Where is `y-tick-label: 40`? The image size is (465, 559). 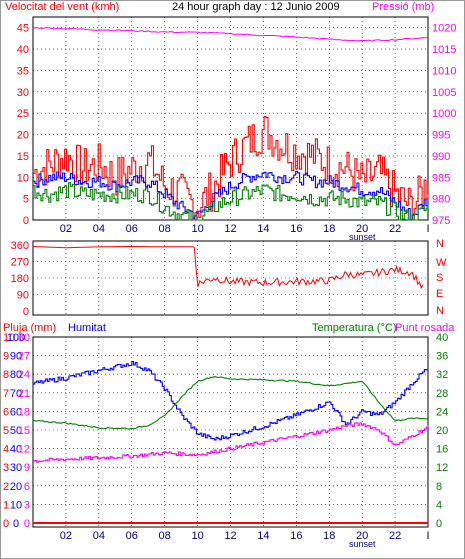 y-tick-label: 40 is located at coordinates (23, 50).